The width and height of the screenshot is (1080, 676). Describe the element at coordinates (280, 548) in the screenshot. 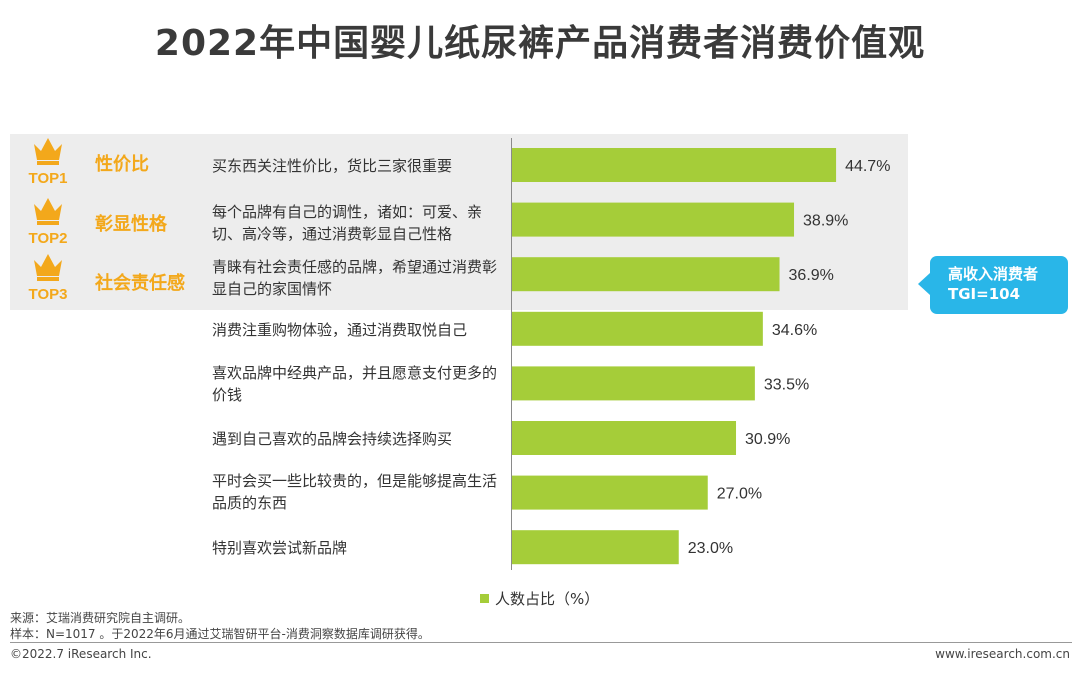

I see `category-label: 特别喜欢尝试新品牌` at that location.